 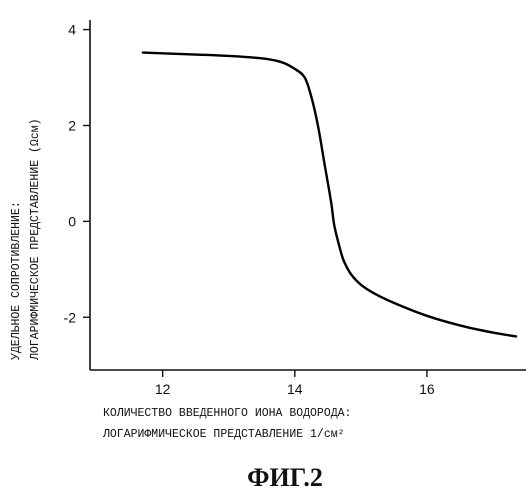 I want to click on y-tick-label: 0, so click(x=72, y=221).